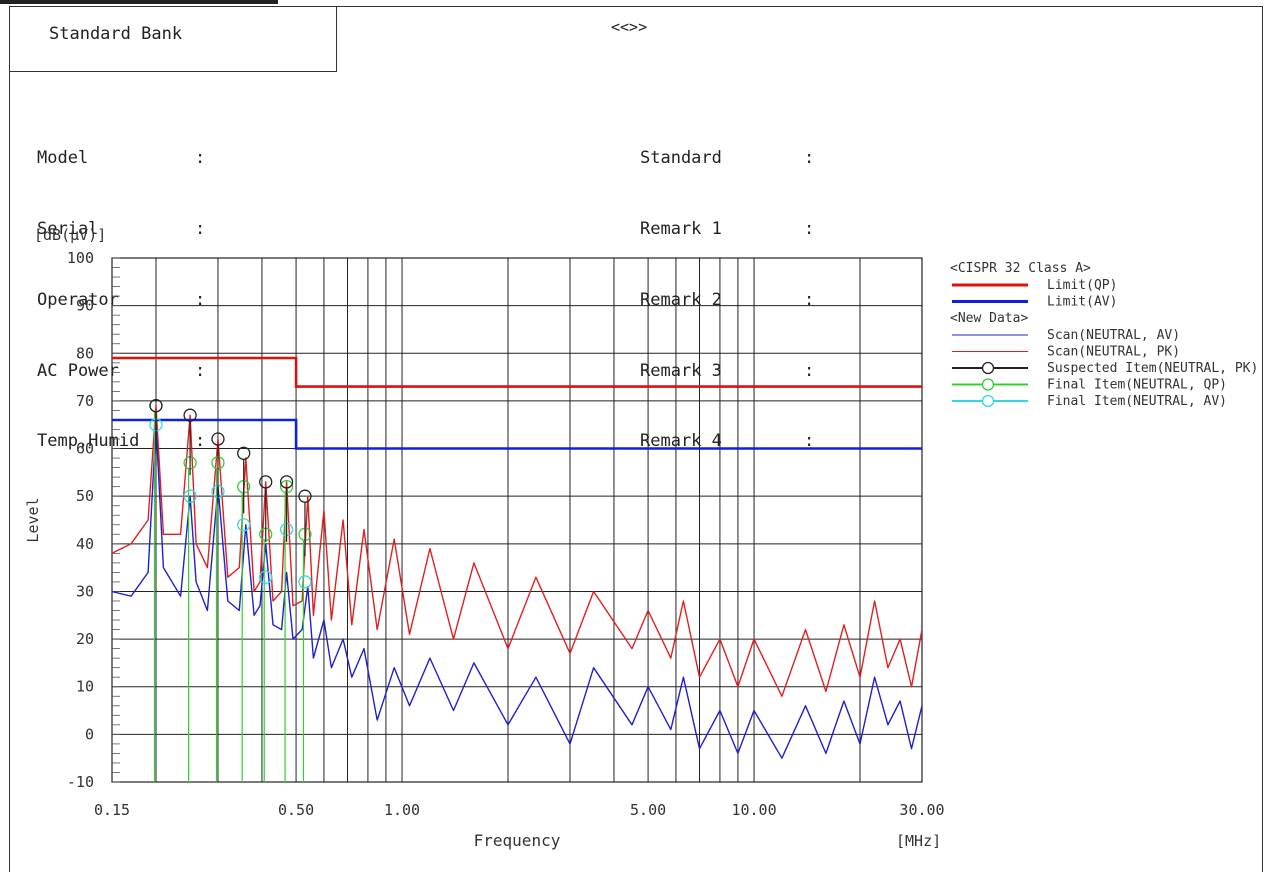  What do you see at coordinates (70, 235) in the screenshot?
I see `y-unit-label: [dB(µV)]` at bounding box center [70, 235].